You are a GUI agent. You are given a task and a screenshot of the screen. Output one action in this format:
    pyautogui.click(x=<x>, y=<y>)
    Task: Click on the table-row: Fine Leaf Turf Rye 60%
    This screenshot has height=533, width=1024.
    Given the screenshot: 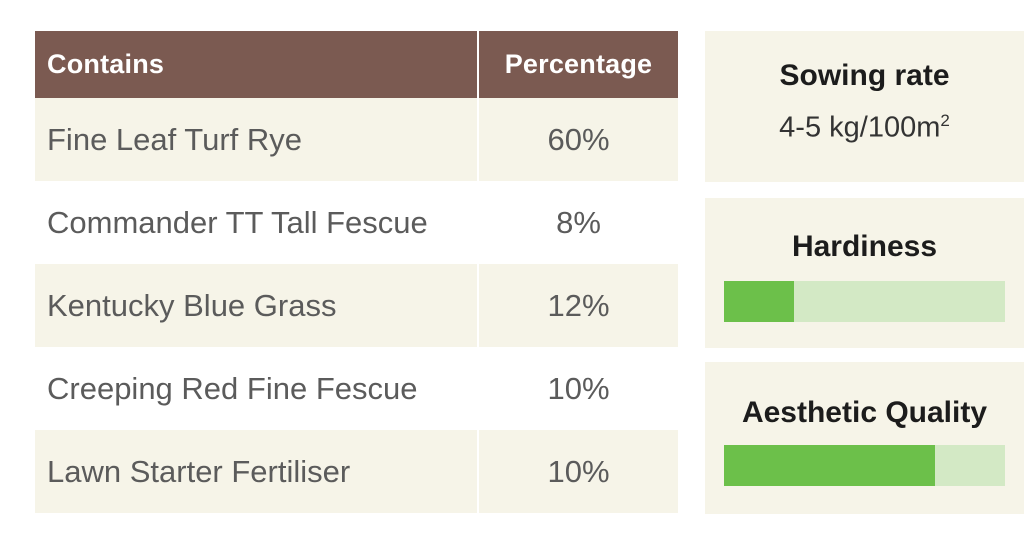 What is the action you would take?
    pyautogui.click(x=356, y=139)
    